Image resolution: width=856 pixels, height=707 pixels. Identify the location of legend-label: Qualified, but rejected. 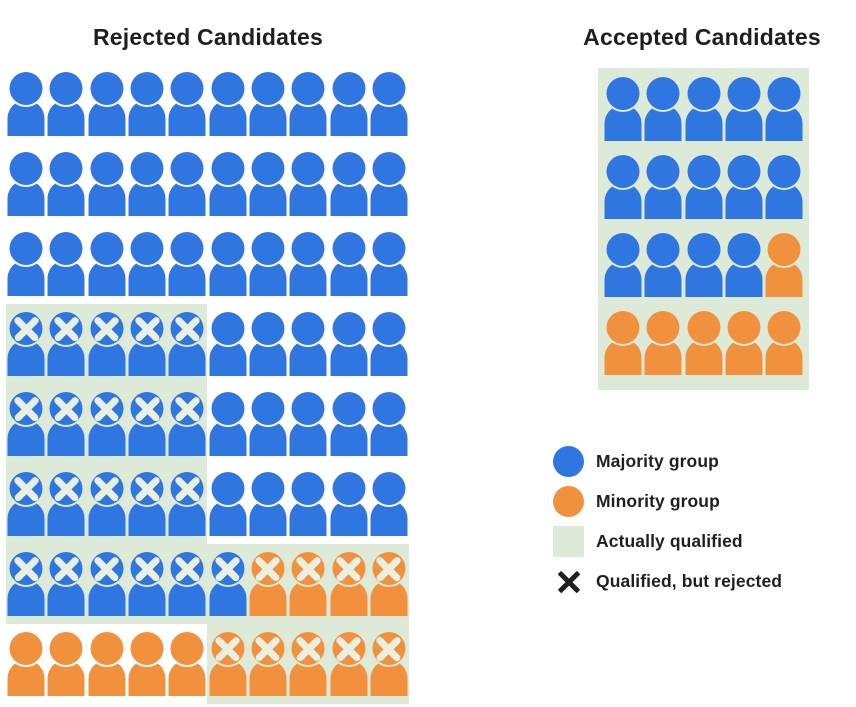
(689, 581).